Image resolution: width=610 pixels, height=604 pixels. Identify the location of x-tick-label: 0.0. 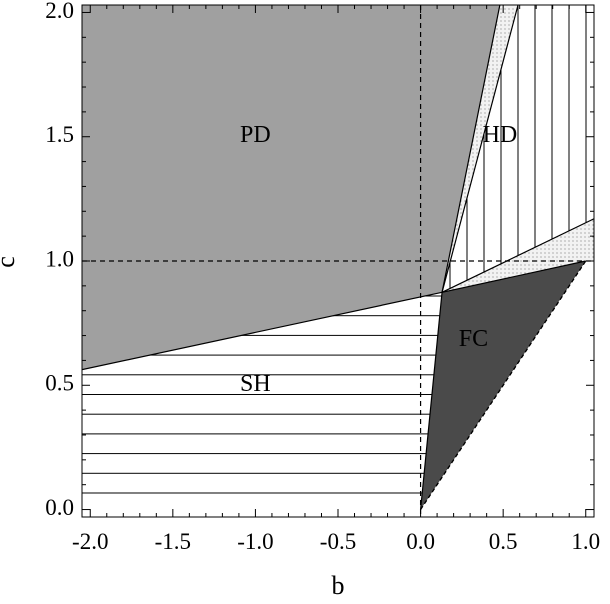
(420, 541).